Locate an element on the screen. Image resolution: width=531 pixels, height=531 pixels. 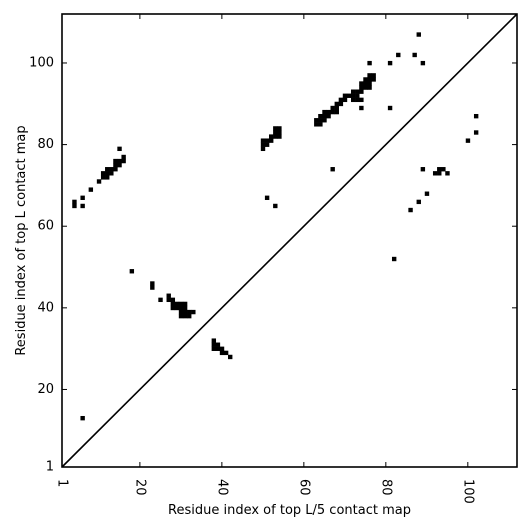
y-tick-label: 40 is located at coordinates (45, 307).